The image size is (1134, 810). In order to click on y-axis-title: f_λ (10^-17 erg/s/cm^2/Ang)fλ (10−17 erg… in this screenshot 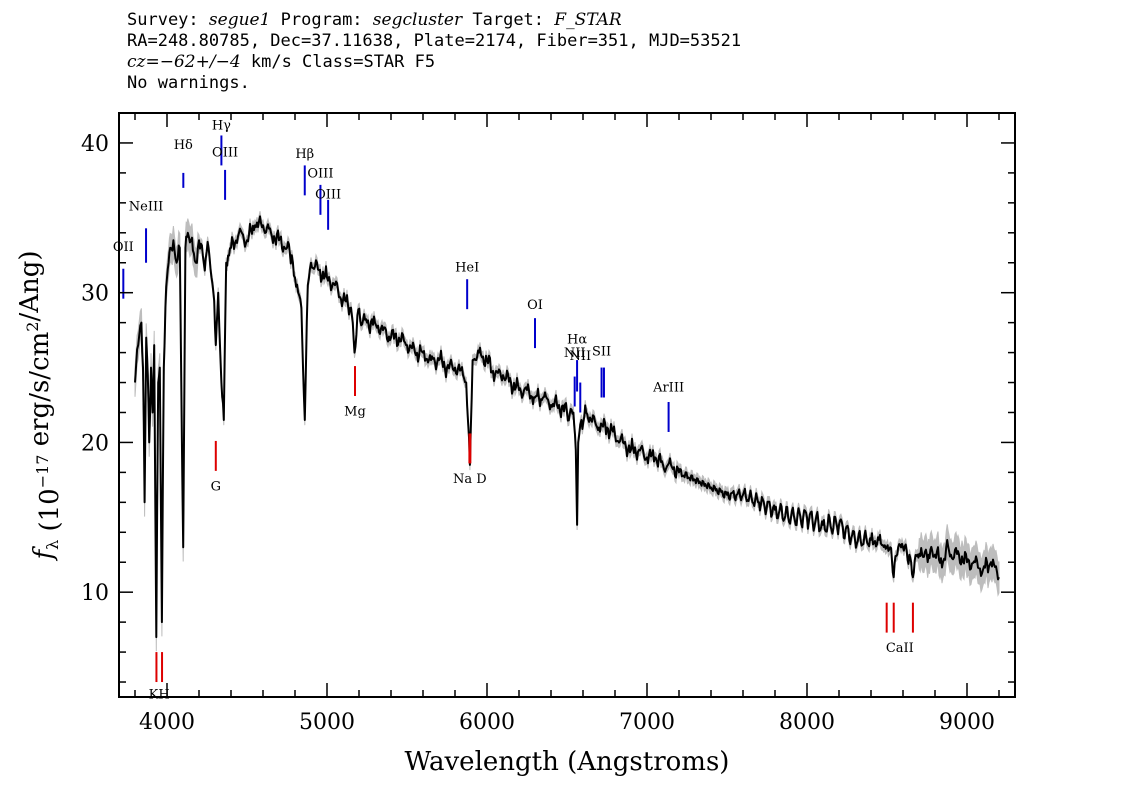, I will do `click(40, 405)`.